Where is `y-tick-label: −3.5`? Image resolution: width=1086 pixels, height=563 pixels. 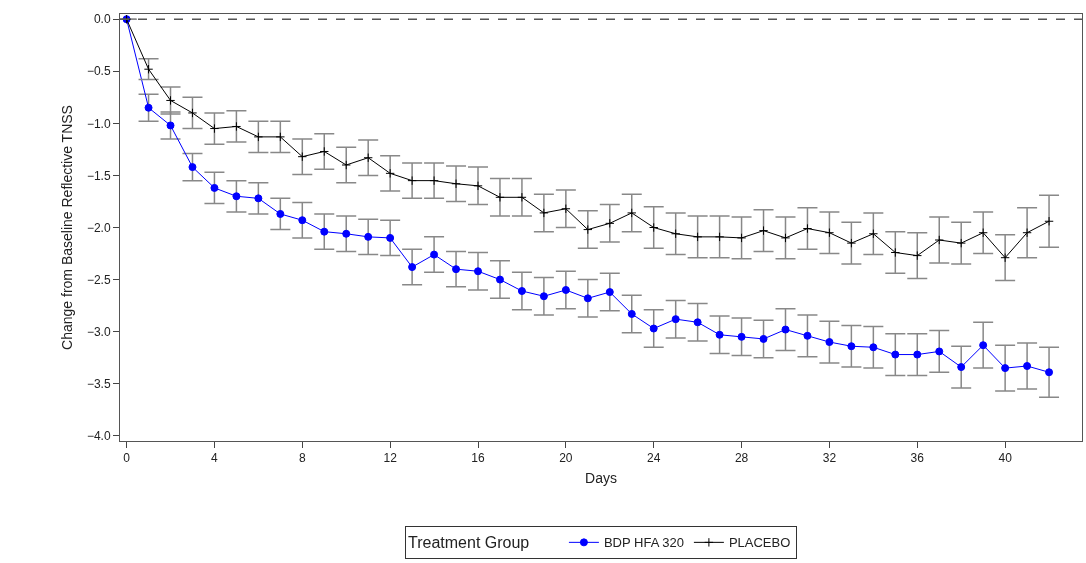
y-tick-label: −3.5 is located at coordinates (98, 383).